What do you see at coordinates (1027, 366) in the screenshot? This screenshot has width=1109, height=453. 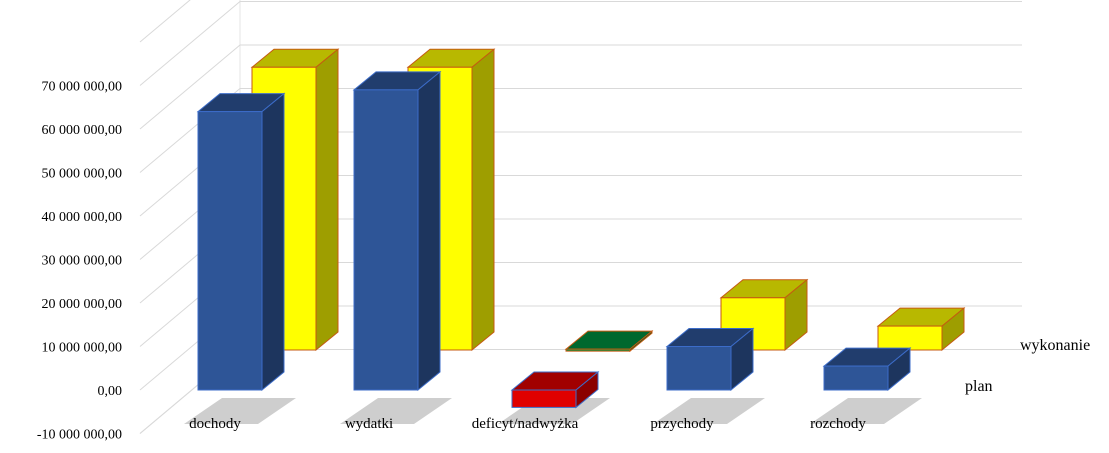 I see `series-depth-labels: wykonanie plan` at bounding box center [1027, 366].